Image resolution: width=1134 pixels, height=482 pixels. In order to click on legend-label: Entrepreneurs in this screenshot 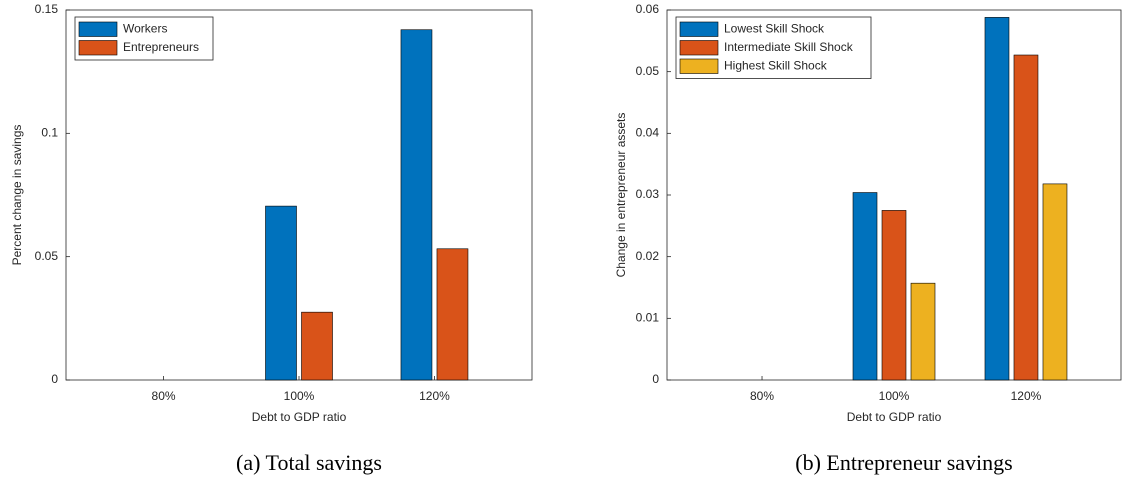, I will do `click(161, 47)`.